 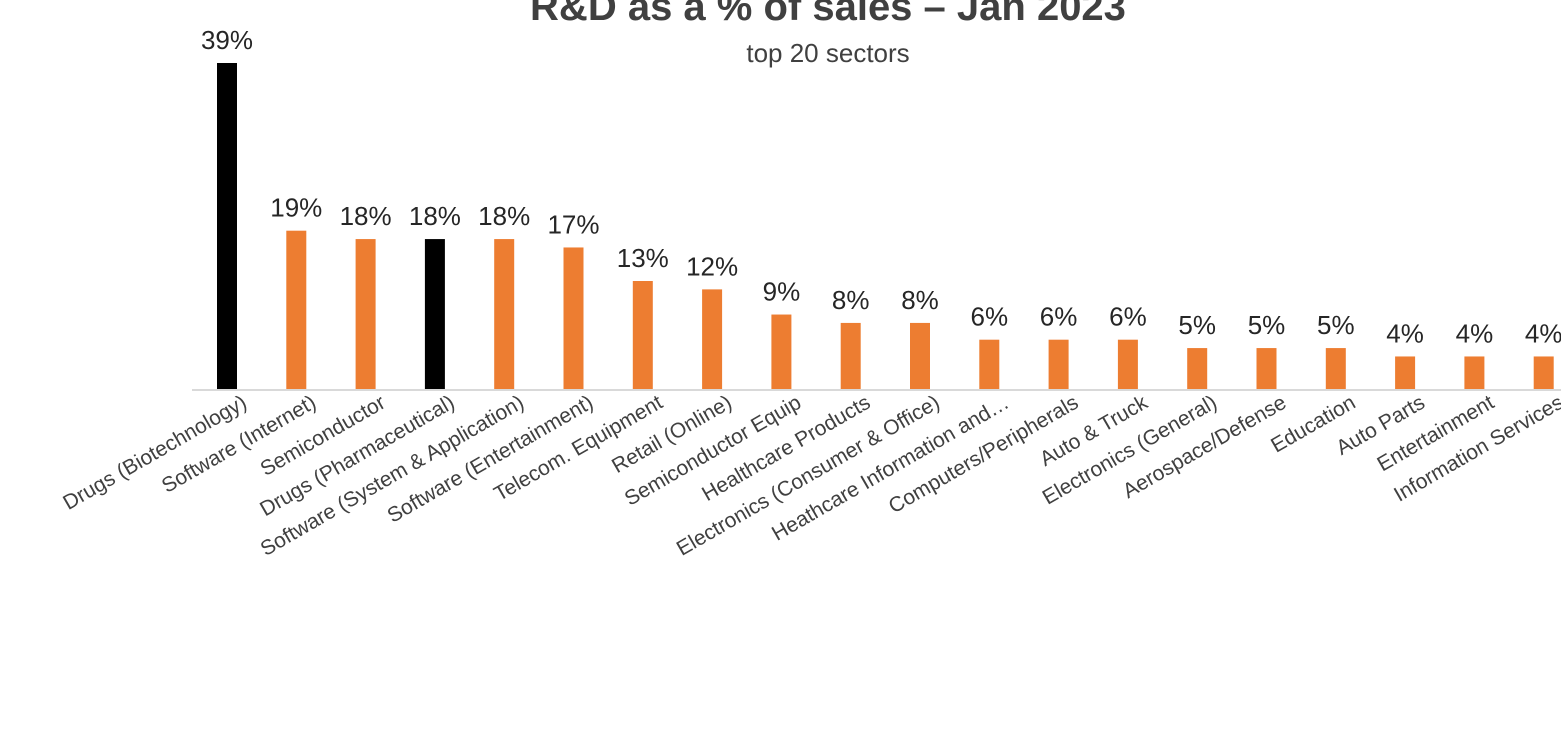 What do you see at coordinates (920, 300) in the screenshot?
I see `data-label-10: 8%` at bounding box center [920, 300].